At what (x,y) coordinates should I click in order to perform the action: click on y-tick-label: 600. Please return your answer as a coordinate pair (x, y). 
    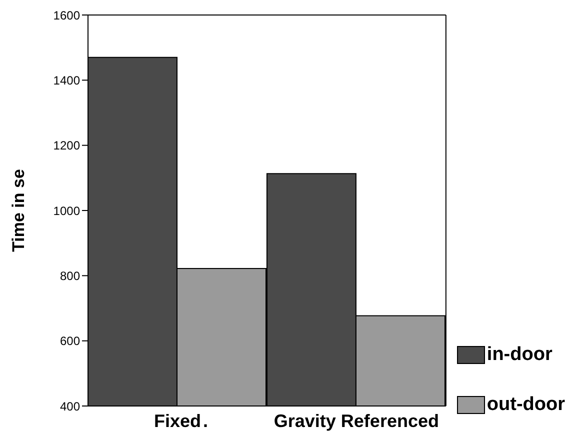
    Looking at the image, I should click on (70, 341).